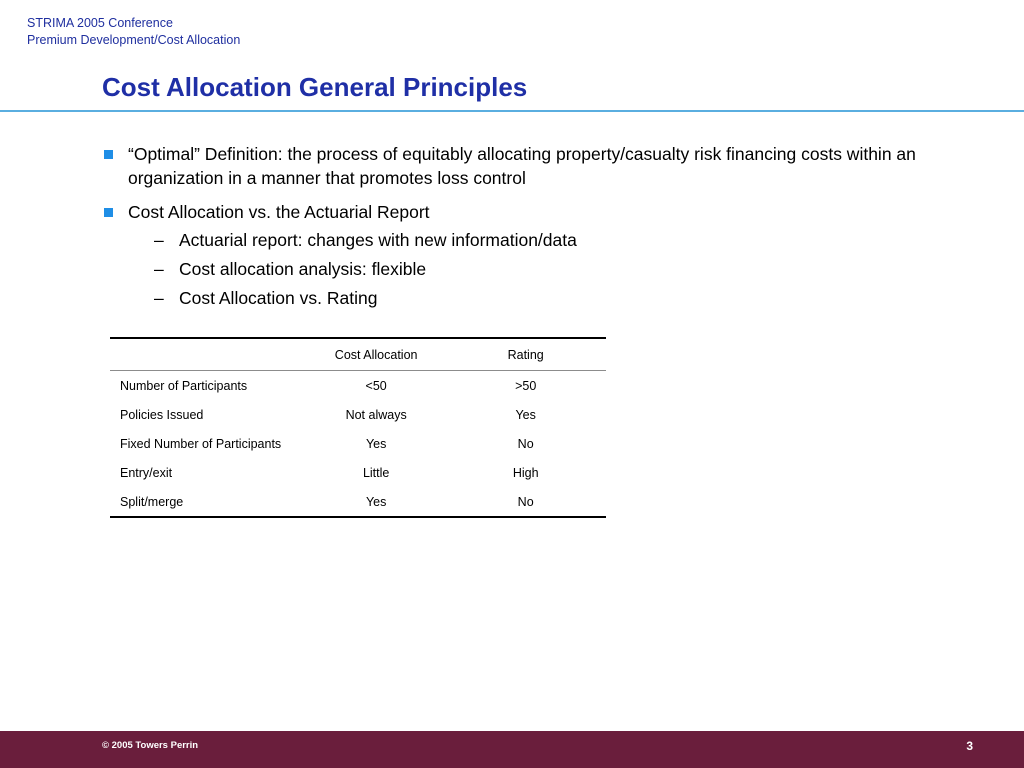 This screenshot has width=1024, height=768. What do you see at coordinates (525, 355) in the screenshot?
I see `table-header-rating: Rating` at bounding box center [525, 355].